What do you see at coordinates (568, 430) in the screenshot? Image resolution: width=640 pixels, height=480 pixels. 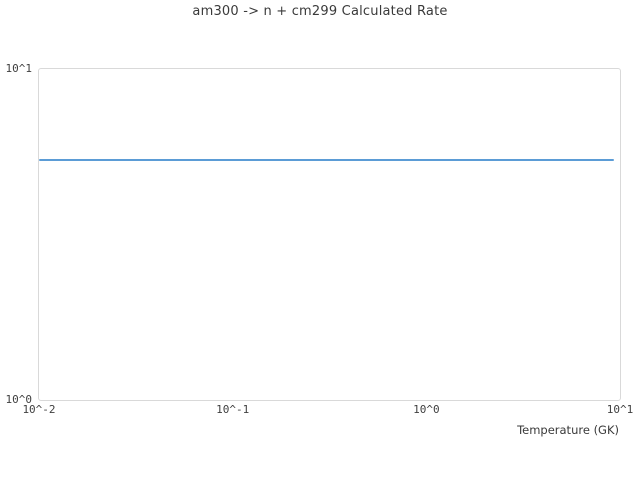 I see `x-axis-label: Temperature (GK)` at bounding box center [568, 430].